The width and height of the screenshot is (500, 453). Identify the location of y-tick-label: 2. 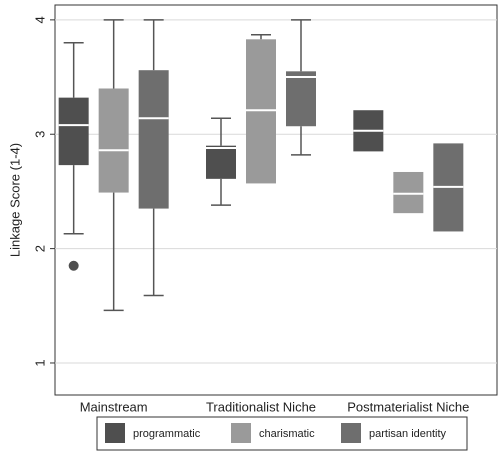
(39, 248).